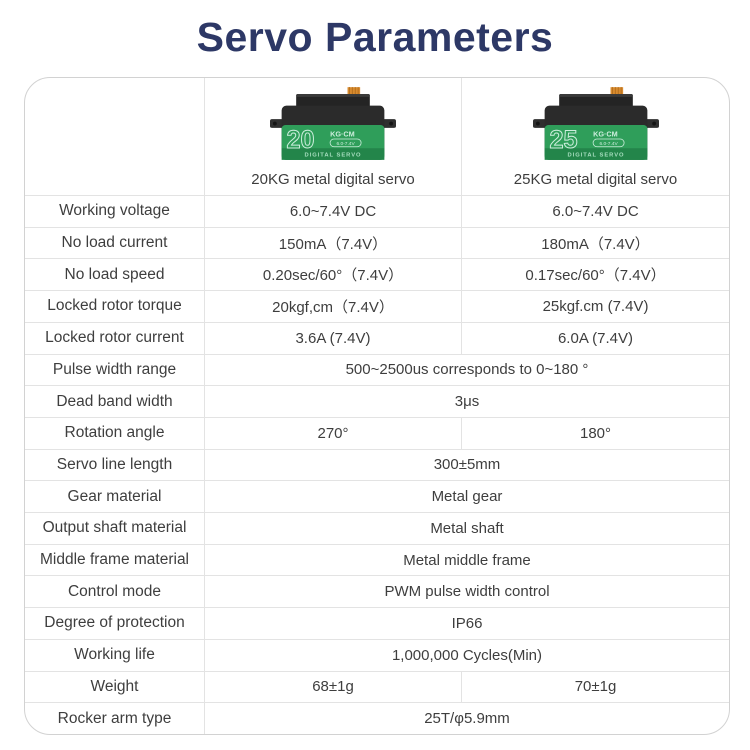 Image resolution: width=750 pixels, height=750 pixels. Describe the element at coordinates (342, 134) in the screenshot. I see `servo-20-unit: KG·CM` at that location.